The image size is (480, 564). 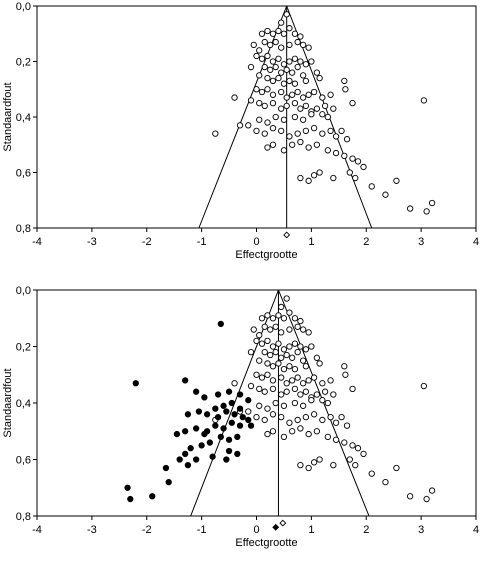 I want to click on x-tick-label: -2, so click(x=147, y=242).